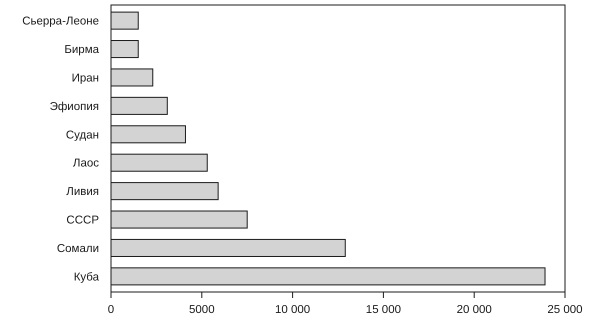  Describe the element at coordinates (474, 310) in the screenshot. I see `x-tick-label: 20 000` at that location.